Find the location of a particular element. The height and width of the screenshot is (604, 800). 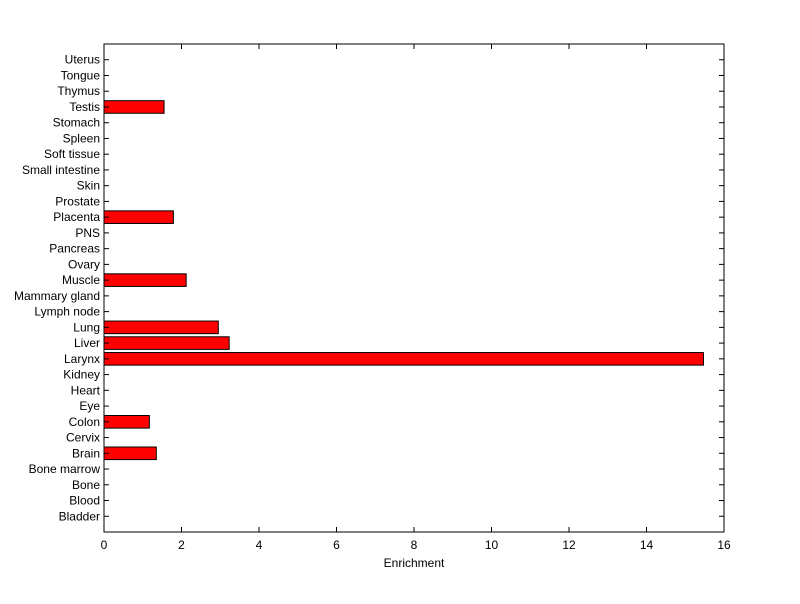

x-tick-label: 14 is located at coordinates (647, 545).